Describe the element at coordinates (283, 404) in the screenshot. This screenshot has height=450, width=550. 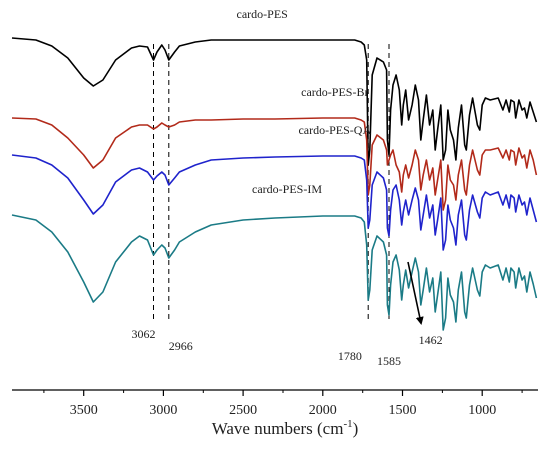
I see `x-axis-ticks: 3500 3000 2500 2000 1500 1000` at that location.